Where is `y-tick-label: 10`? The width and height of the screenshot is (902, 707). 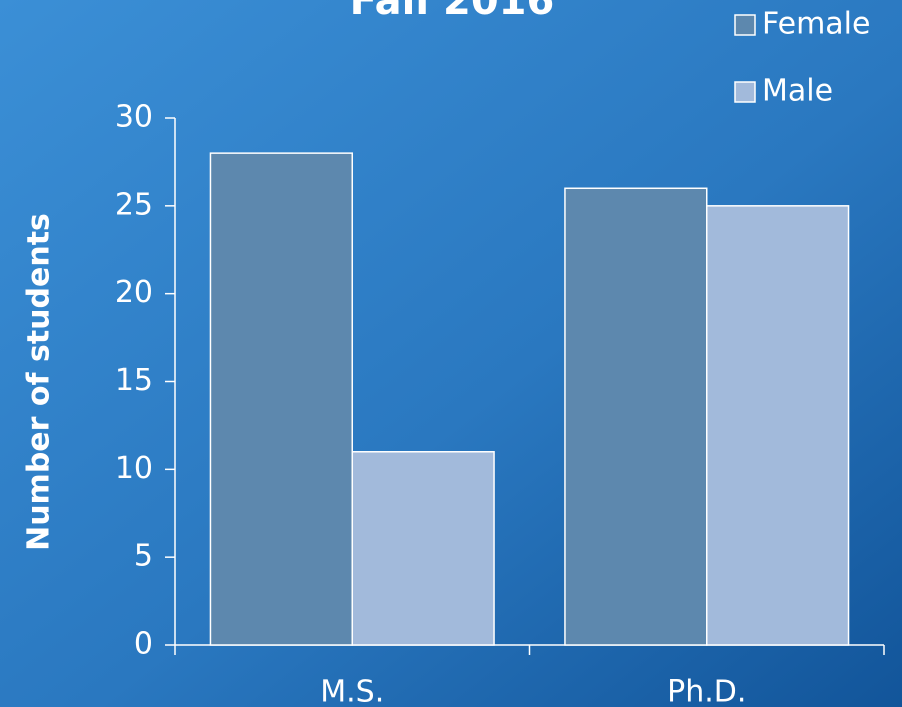 y-tick-label: 10 is located at coordinates (134, 468).